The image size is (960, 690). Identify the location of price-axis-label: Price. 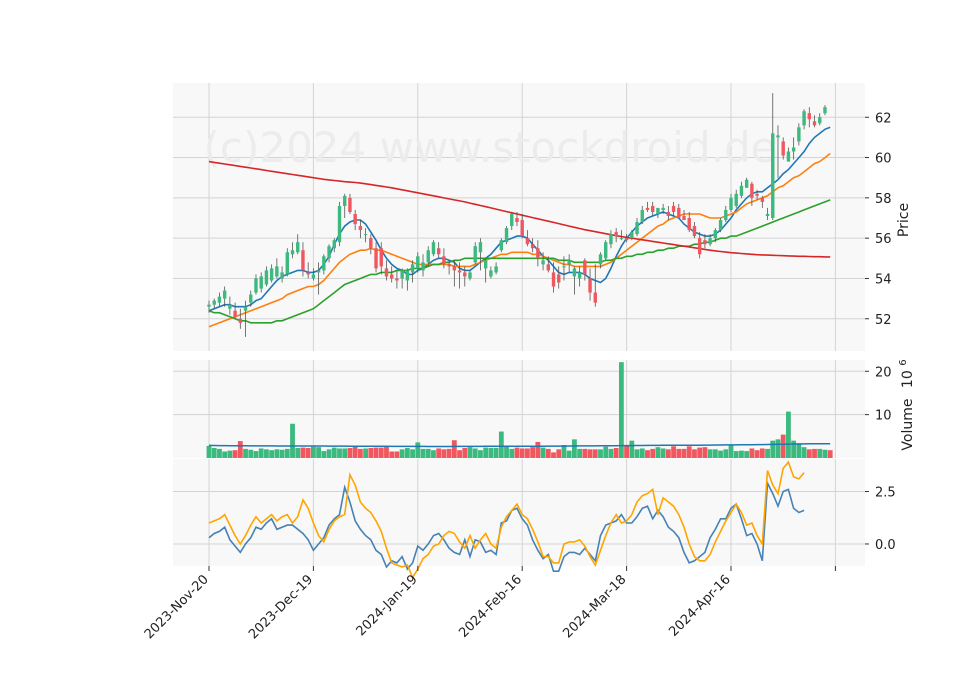
(904, 220).